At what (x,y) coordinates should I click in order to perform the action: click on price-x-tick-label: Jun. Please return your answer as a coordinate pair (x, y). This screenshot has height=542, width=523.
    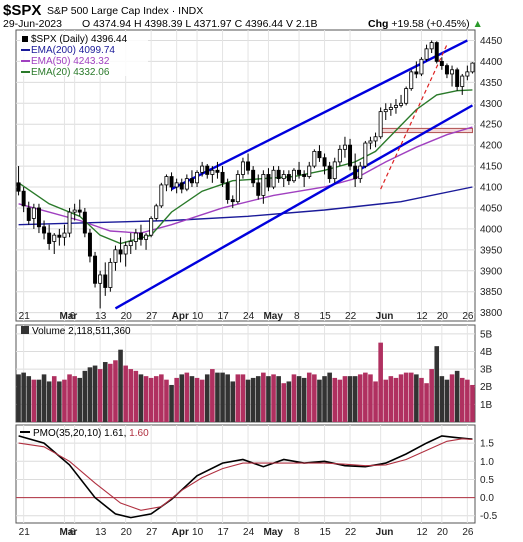
    Looking at the image, I should click on (385, 316).